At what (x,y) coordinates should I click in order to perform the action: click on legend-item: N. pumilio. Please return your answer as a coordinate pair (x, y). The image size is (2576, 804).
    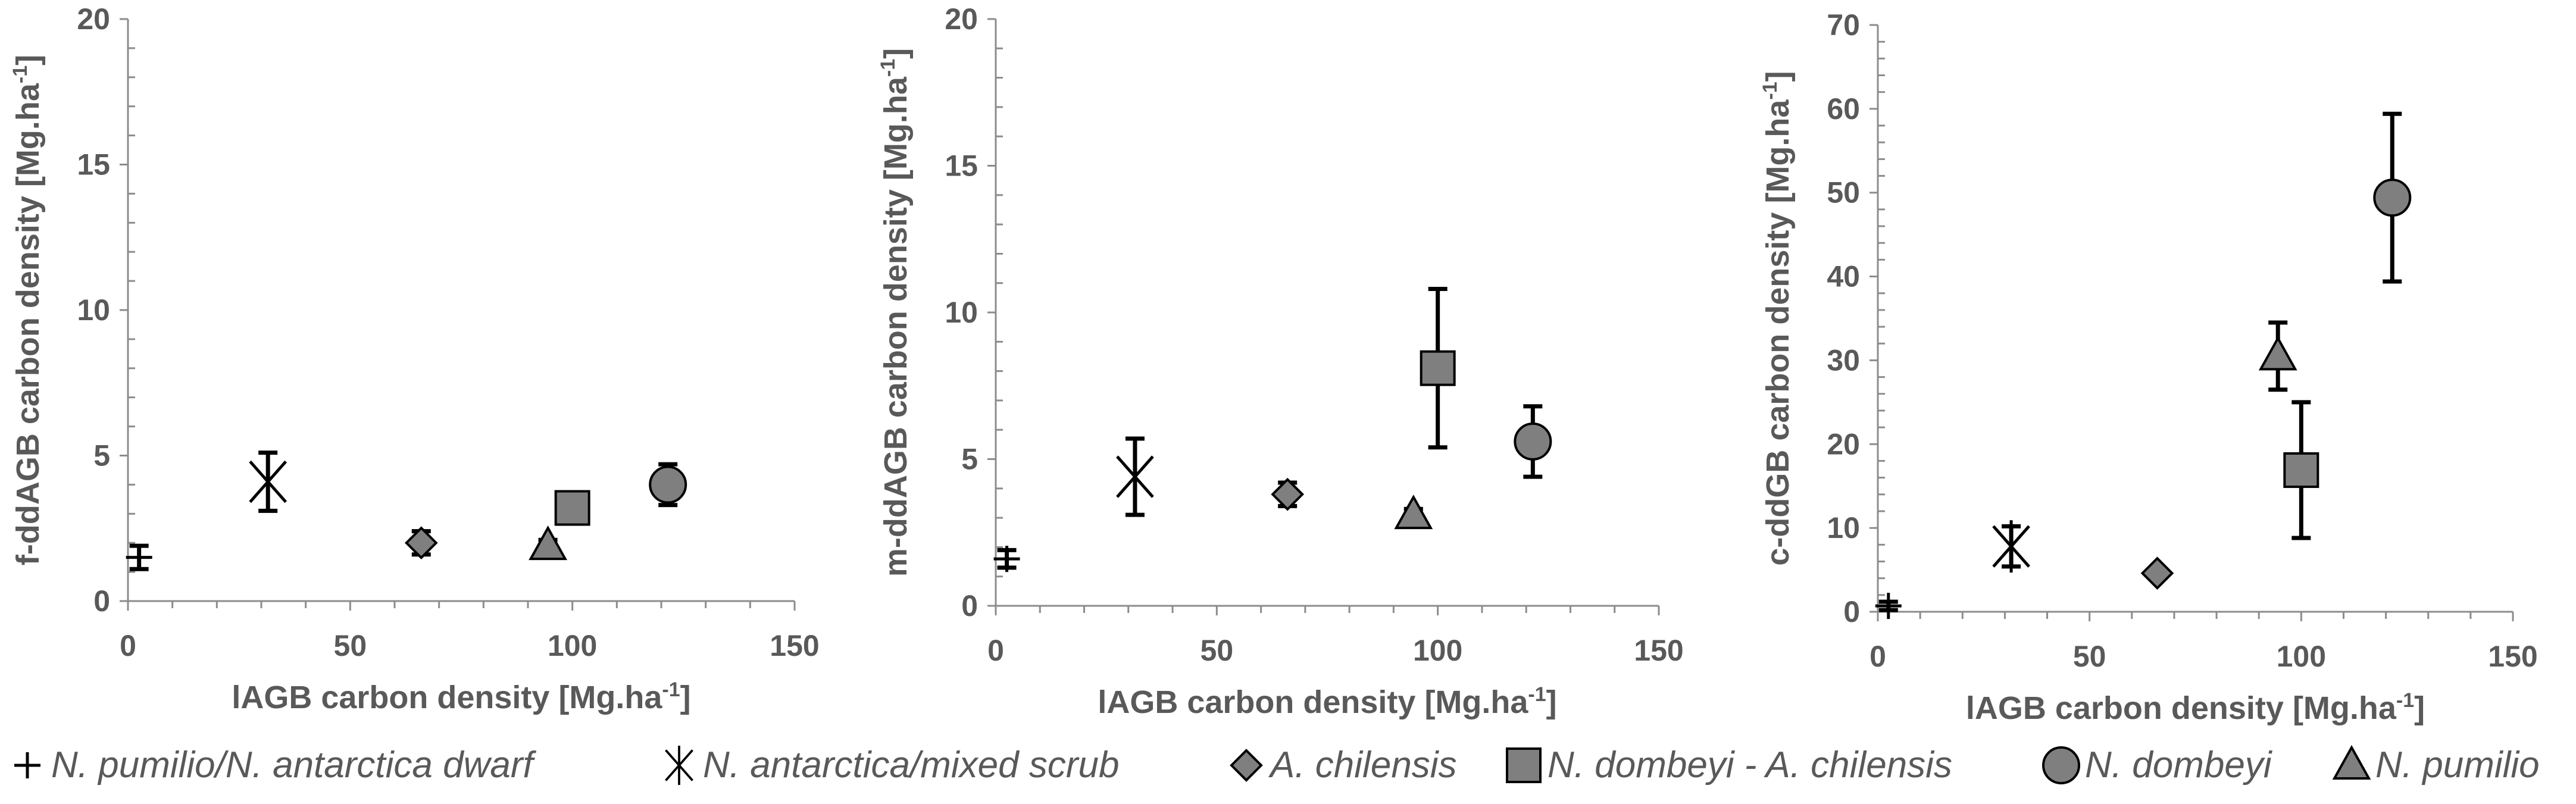
    Looking at the image, I should click on (2436, 765).